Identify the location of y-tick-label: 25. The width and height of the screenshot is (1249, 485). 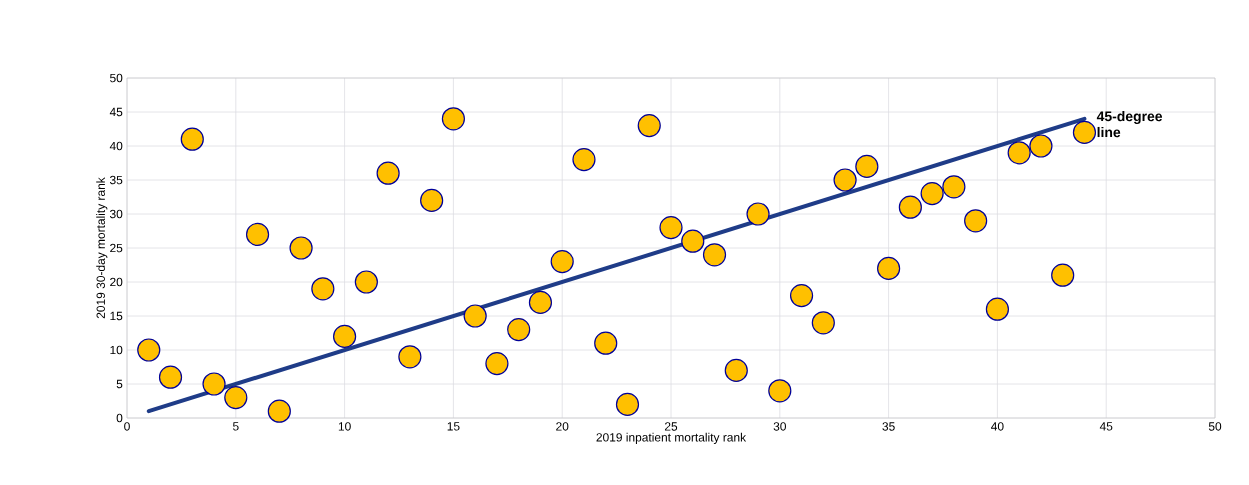
(116, 248).